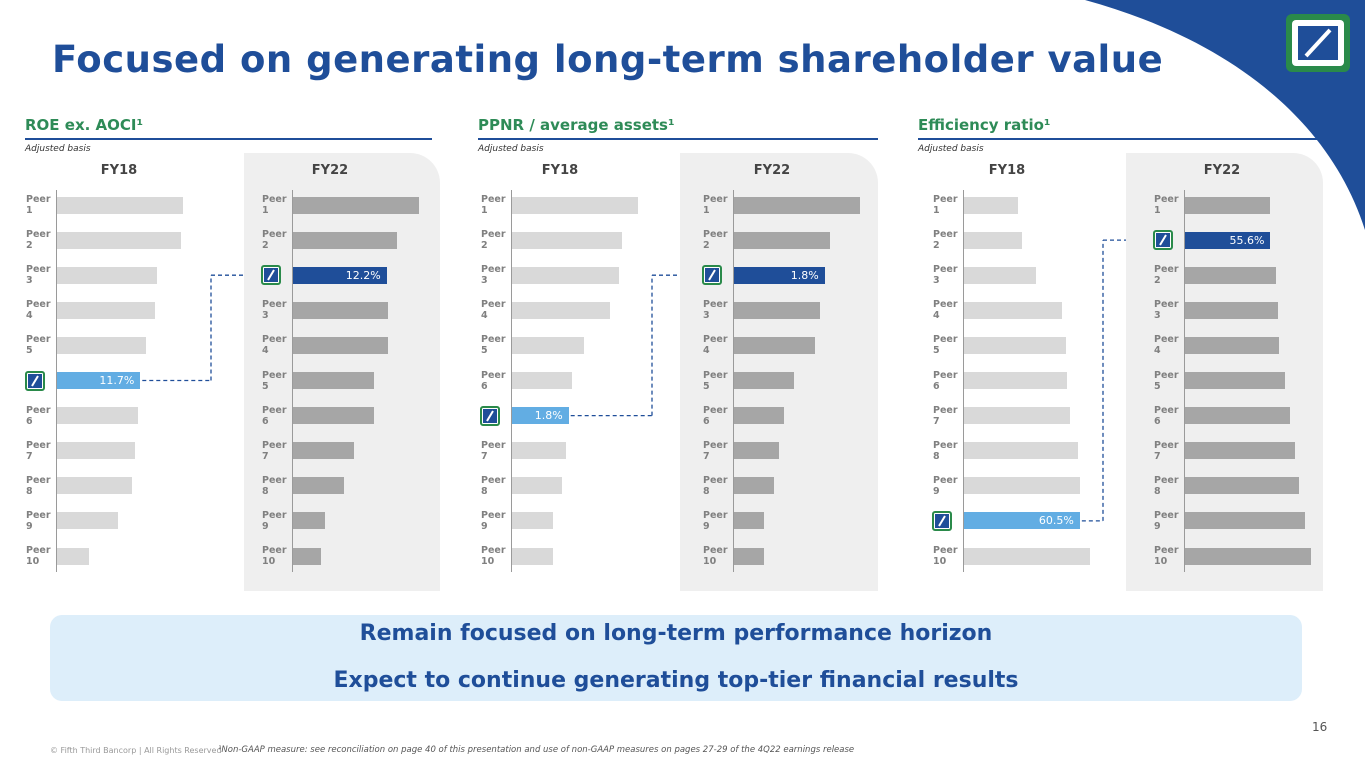 The image size is (1365, 768). I want to click on panel-title: PPNR / average assets¹, so click(576, 125).